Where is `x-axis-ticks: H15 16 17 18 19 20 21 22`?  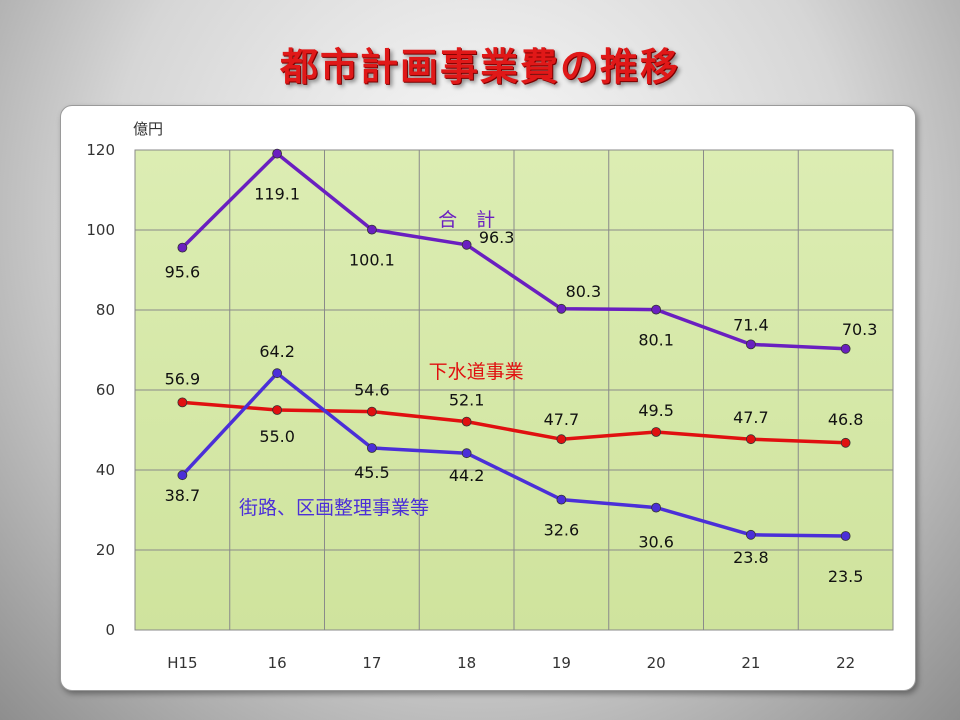
x-axis-ticks: H15 16 17 18 19 20 21 22 is located at coordinates (511, 663).